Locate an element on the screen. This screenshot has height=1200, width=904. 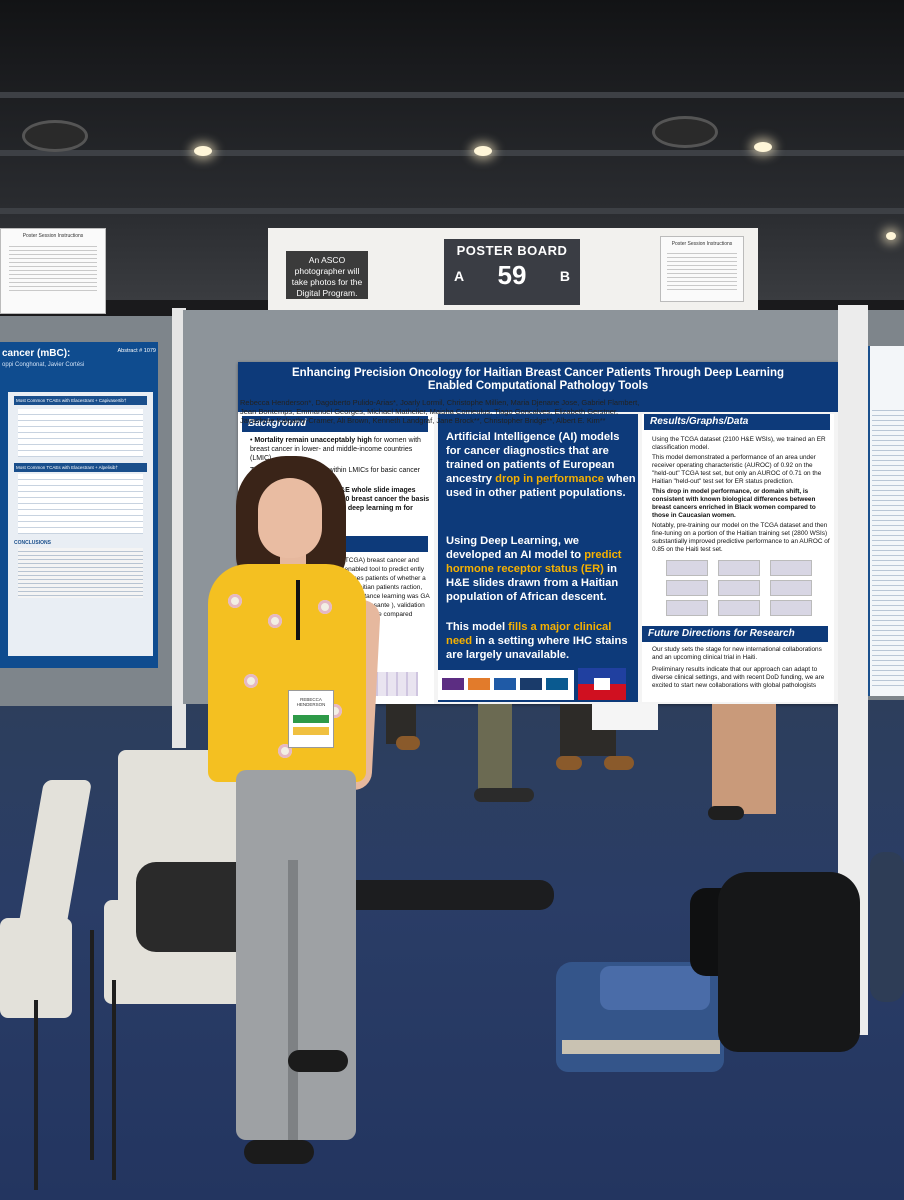
name-badge-text: REBECCA HENDERSON is located at coordinates (311, 702).